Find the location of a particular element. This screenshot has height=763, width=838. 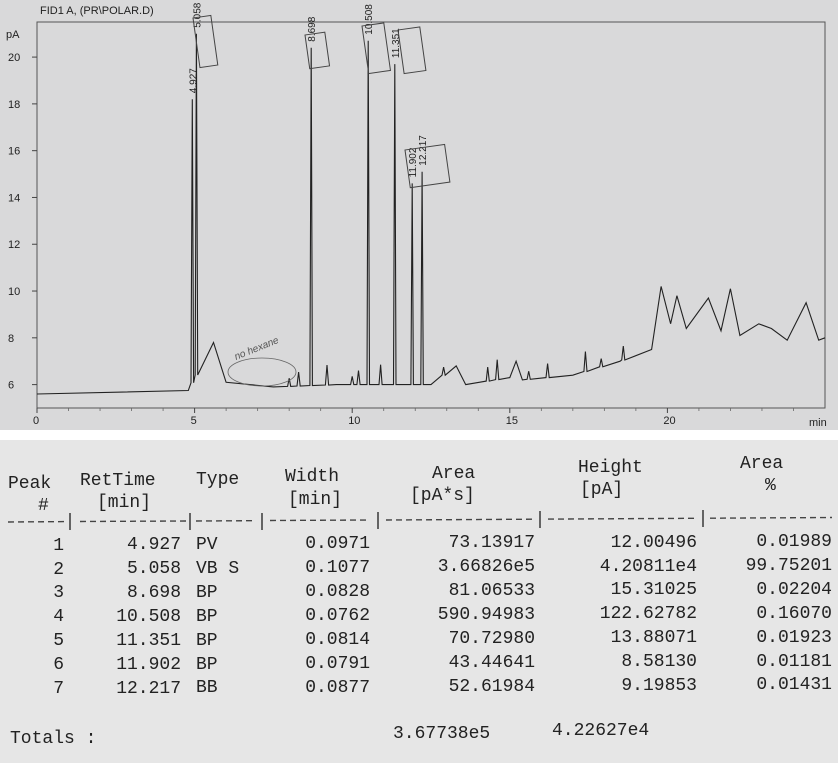

cell-height: 13.88071 is located at coordinates (653, 638).